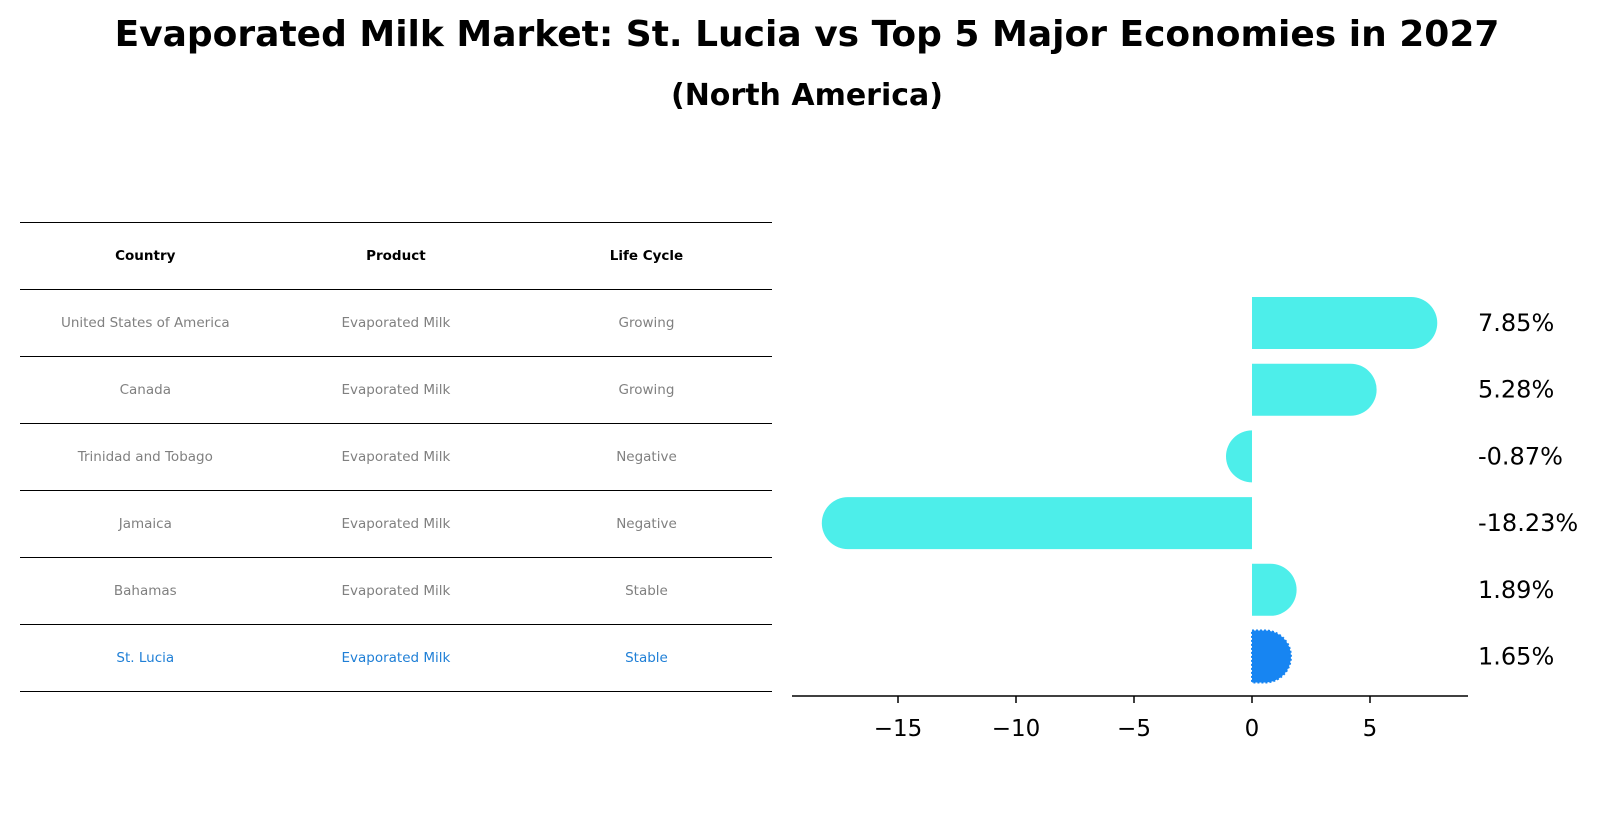 Image resolution: width=1614 pixels, height=823 pixels. I want to click on cell-country: United States of America, so click(145, 323).